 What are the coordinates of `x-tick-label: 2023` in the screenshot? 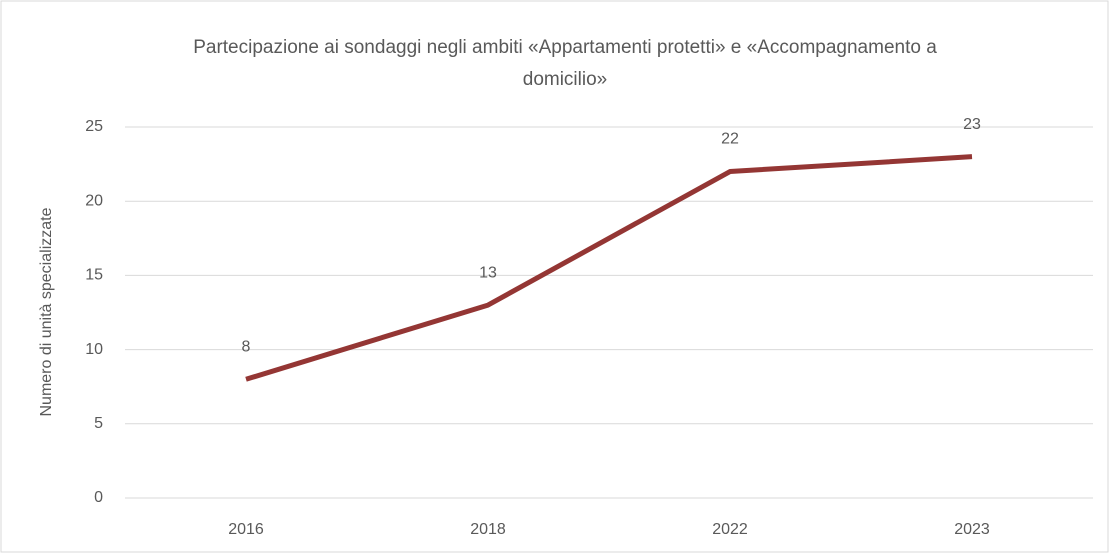 It's located at (972, 529).